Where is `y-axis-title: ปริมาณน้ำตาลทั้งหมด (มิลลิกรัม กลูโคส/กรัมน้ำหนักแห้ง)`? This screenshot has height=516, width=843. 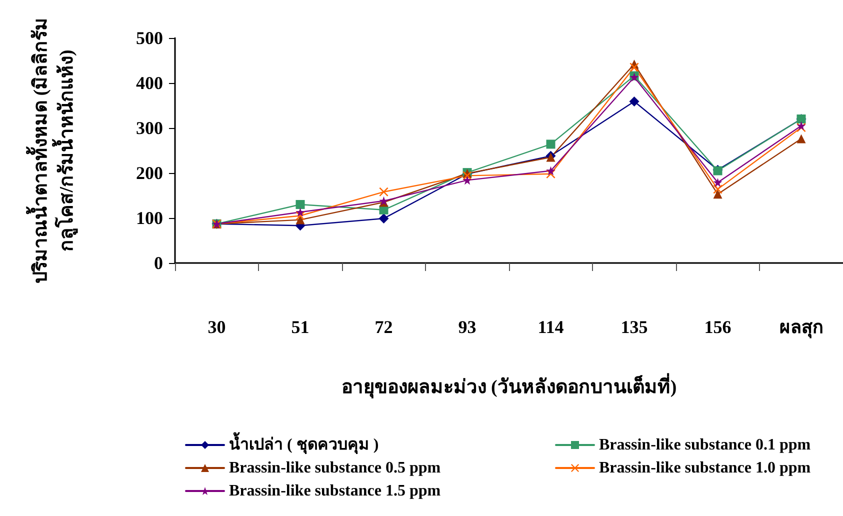 y-axis-title: ปริมาณน้ำตาลทั้งหมด (มิลลิกรัม กลูโคส/กรัมน้ำหนักแห้ง) is located at coordinates (52, 150).